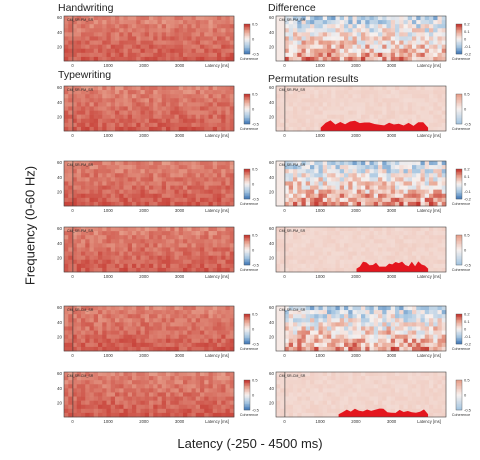  I want to click on y-tick-label: 40, so click(272, 322).